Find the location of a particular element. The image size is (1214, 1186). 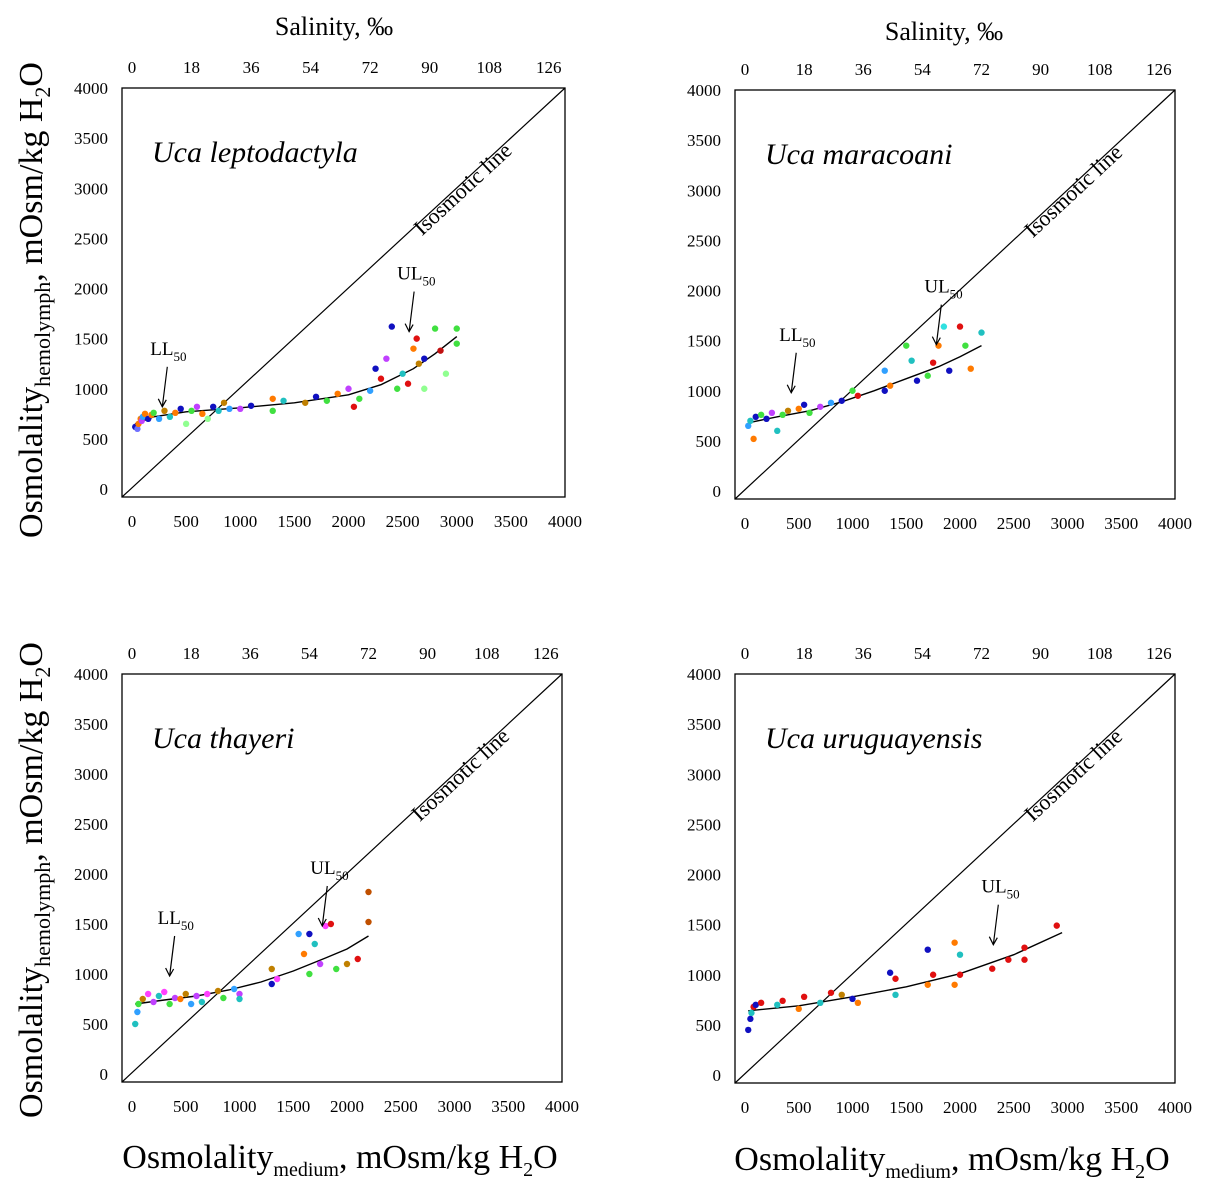

x-tick-label: 0 is located at coordinates (745, 523).